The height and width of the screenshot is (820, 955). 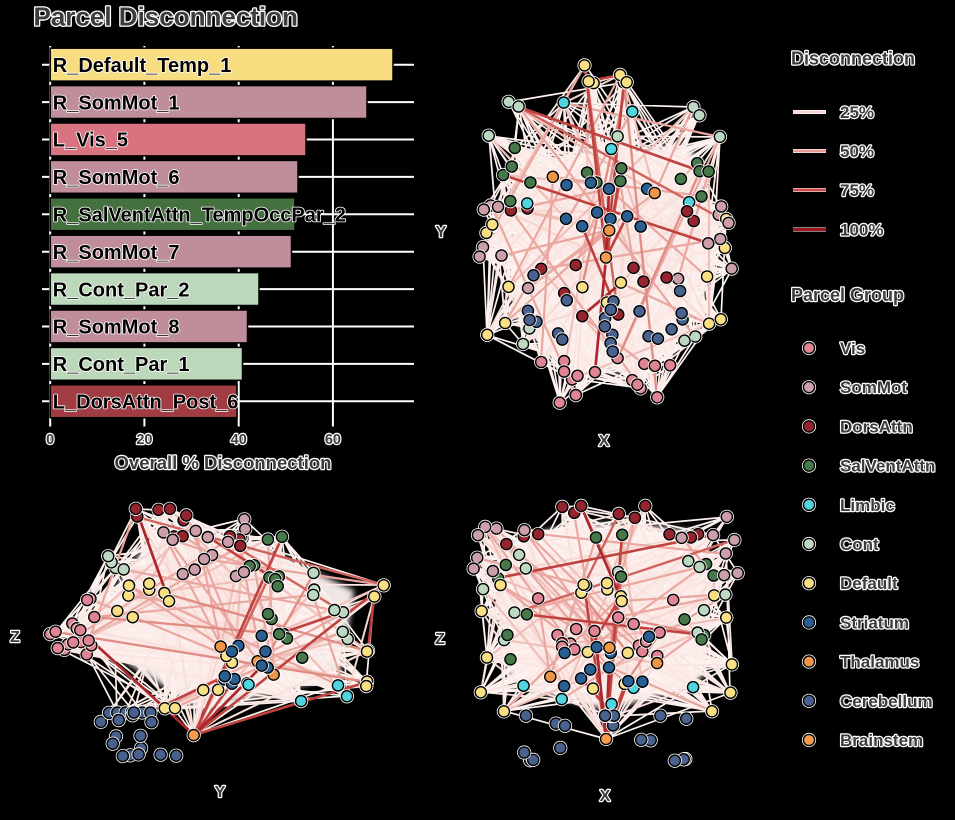 I want to click on svg-text: 0, so click(x=50, y=440).